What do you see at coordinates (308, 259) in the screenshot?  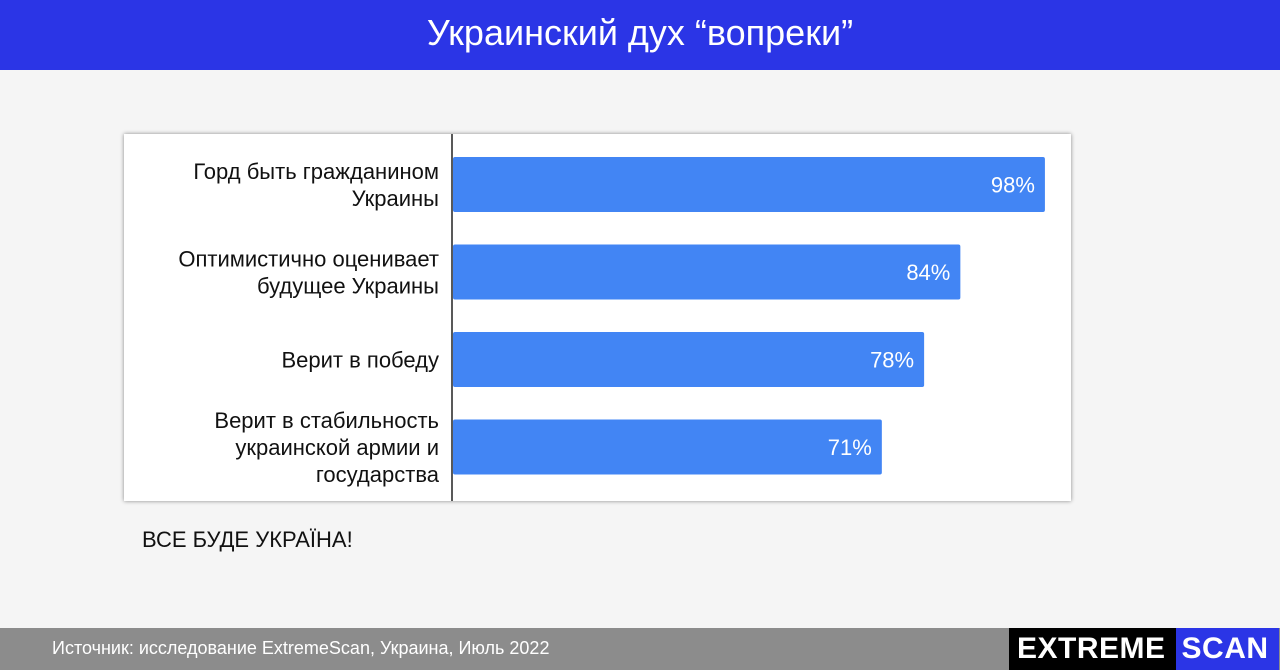 I see `category-label-line: Оптимистично оценивает` at bounding box center [308, 259].